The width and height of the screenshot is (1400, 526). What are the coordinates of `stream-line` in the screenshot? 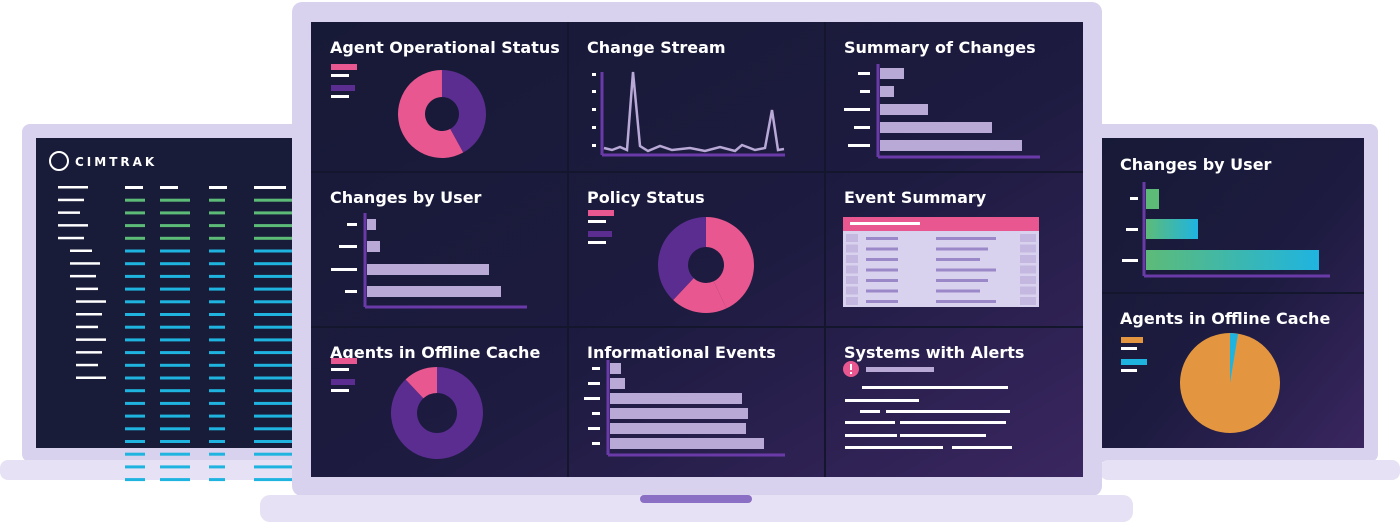 It's located at (694, 112).